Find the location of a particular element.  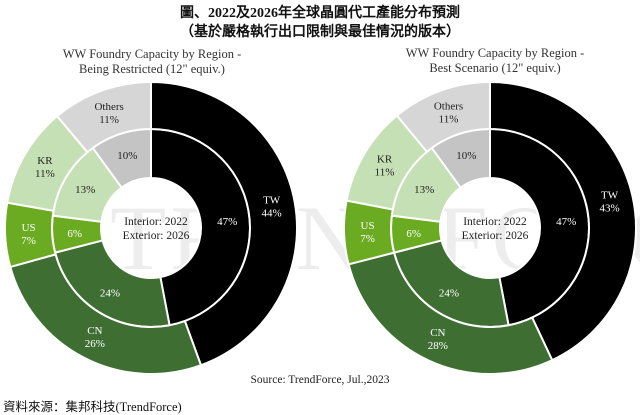

donut-2-center-label-interior: Interior: 2022 is located at coordinates (495, 222).